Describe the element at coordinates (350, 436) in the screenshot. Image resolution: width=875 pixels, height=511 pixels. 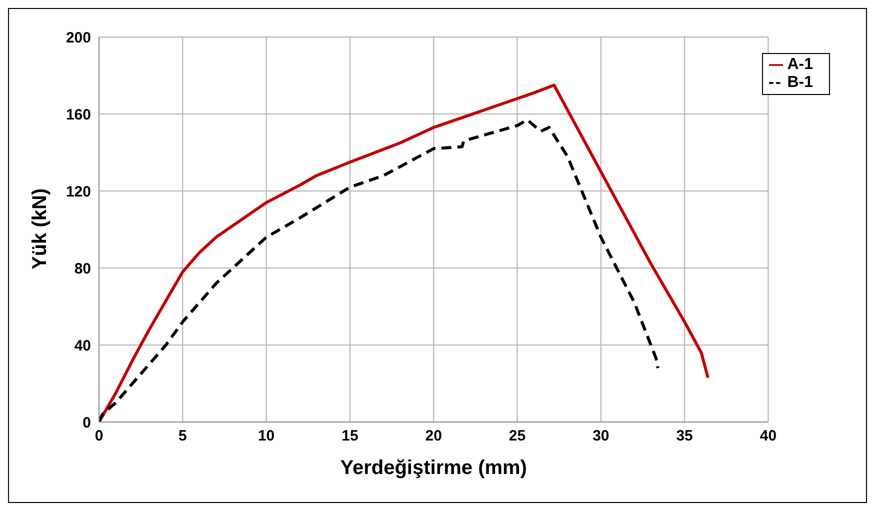
I see `x-tick-label: 15` at that location.